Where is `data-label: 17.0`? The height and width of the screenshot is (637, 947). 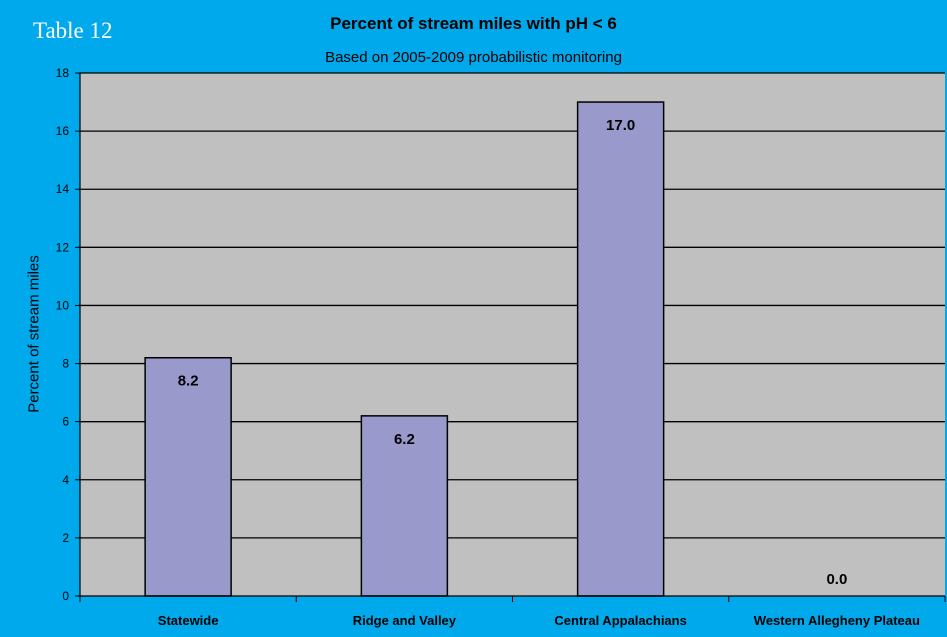
data-label: 17.0 is located at coordinates (620, 125).